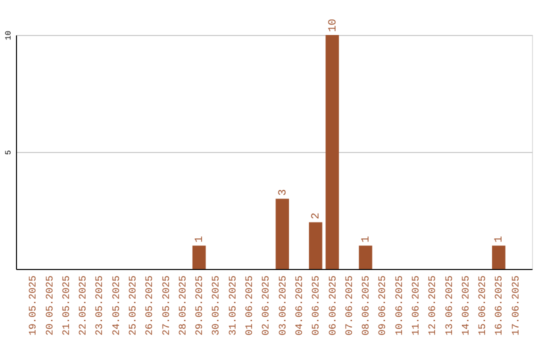  Describe the element at coordinates (317, 306) in the screenshot. I see `x-tick-label: 05.06.2025` at that location.